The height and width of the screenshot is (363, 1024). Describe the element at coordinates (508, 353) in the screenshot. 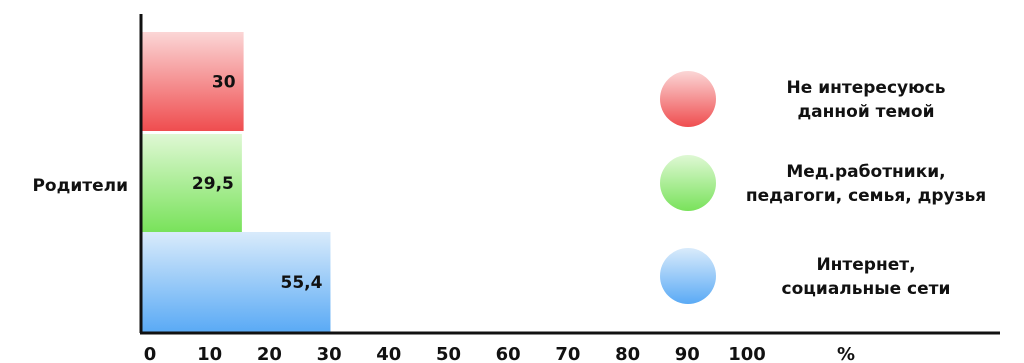

I see `x-tick-label: 60` at that location.